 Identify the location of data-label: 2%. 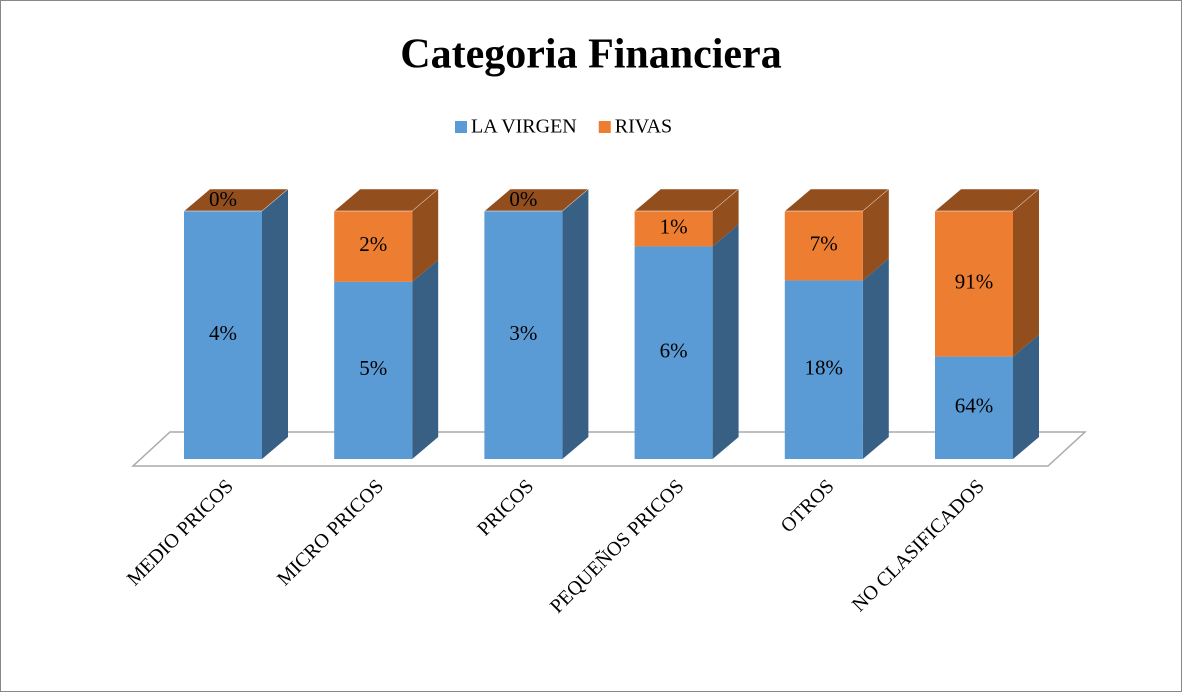
(373, 244).